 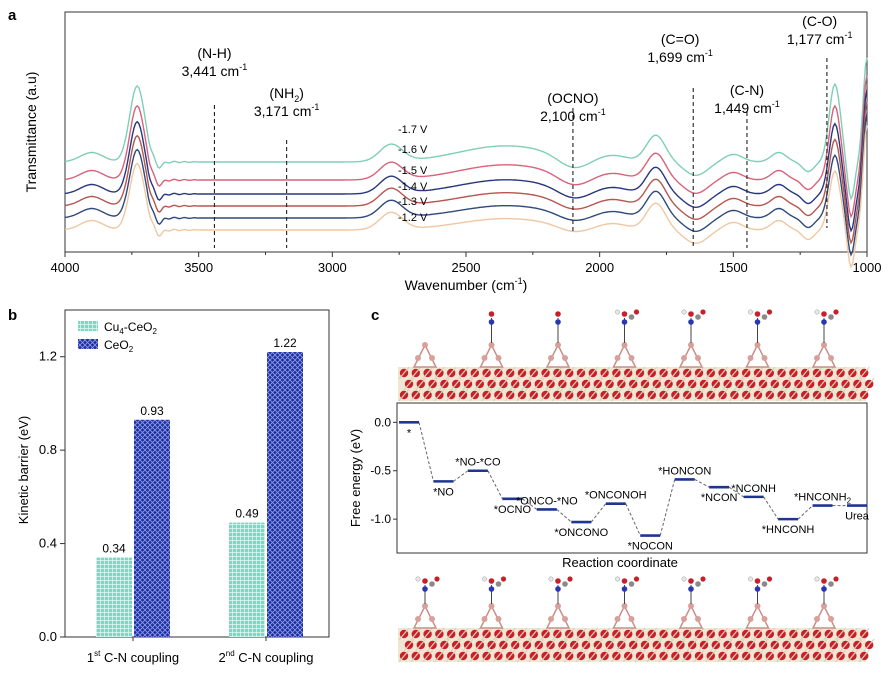 I want to click on state-label: *HNCONH2, so click(x=823, y=499).